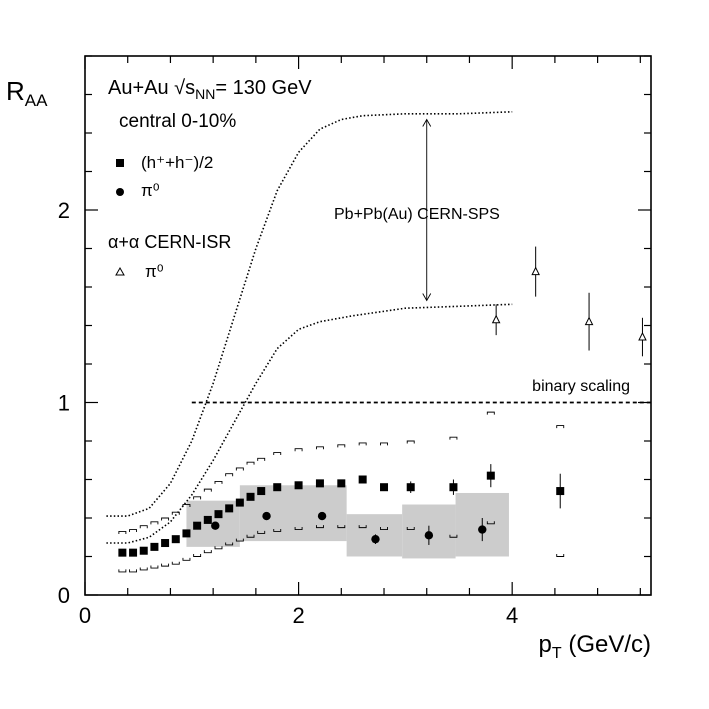 This screenshot has height=709, width=709. What do you see at coordinates (154, 271) in the screenshot?
I see `legend-isr-pi0-label: π⁰` at bounding box center [154, 271].